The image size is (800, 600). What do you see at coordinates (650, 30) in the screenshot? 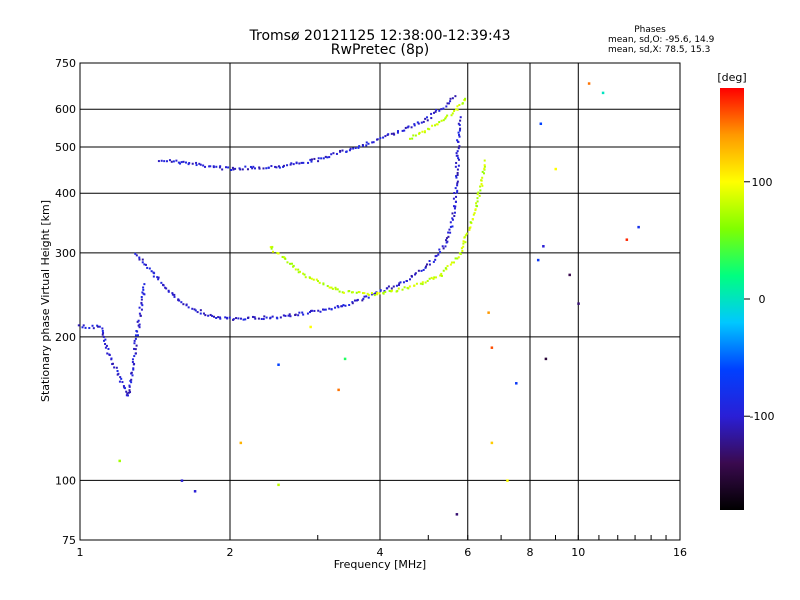
I see `phases-heading: Phases` at bounding box center [650, 30].